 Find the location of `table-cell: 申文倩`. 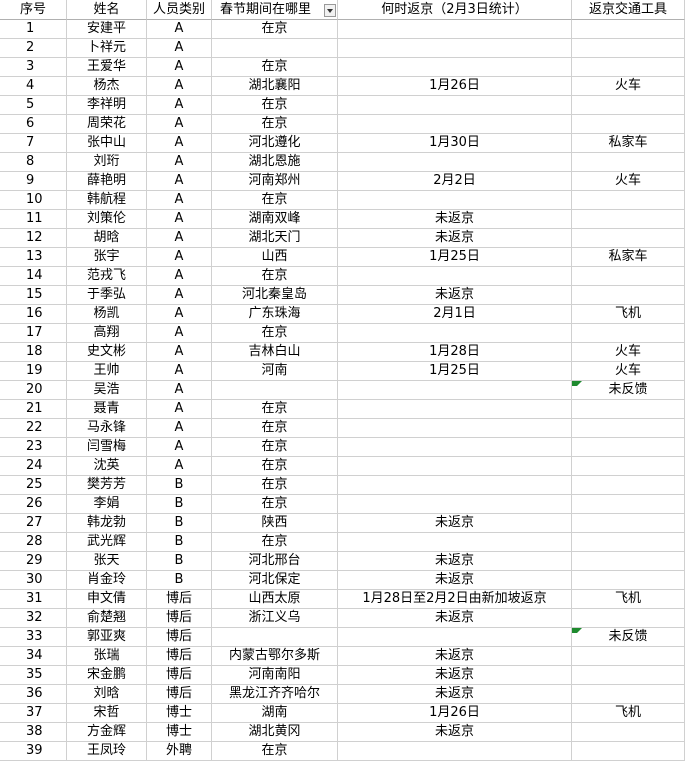

table-cell: 申文倩 is located at coordinates (107, 599).